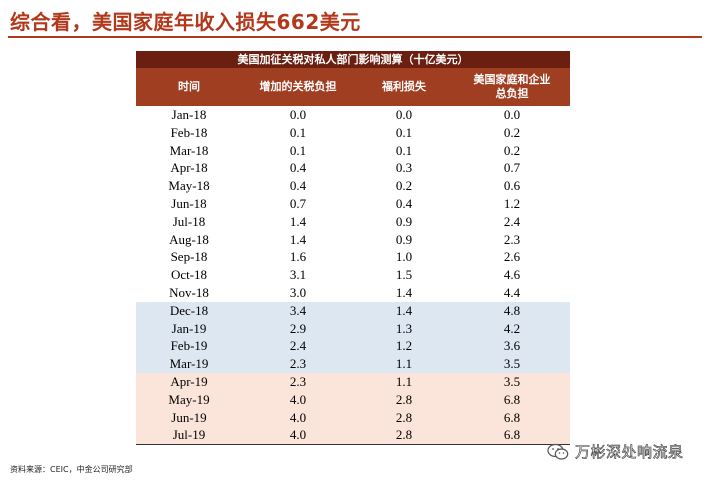 Image resolution: width=709 pixels, height=485 pixels. What do you see at coordinates (189, 186) in the screenshot?
I see `cell-time: May-18` at bounding box center [189, 186].